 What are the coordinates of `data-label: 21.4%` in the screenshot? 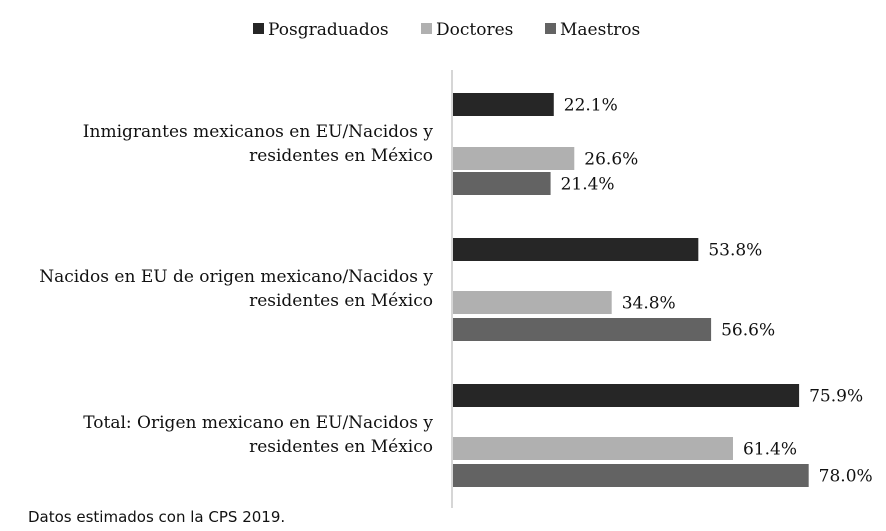 It's located at (588, 185).